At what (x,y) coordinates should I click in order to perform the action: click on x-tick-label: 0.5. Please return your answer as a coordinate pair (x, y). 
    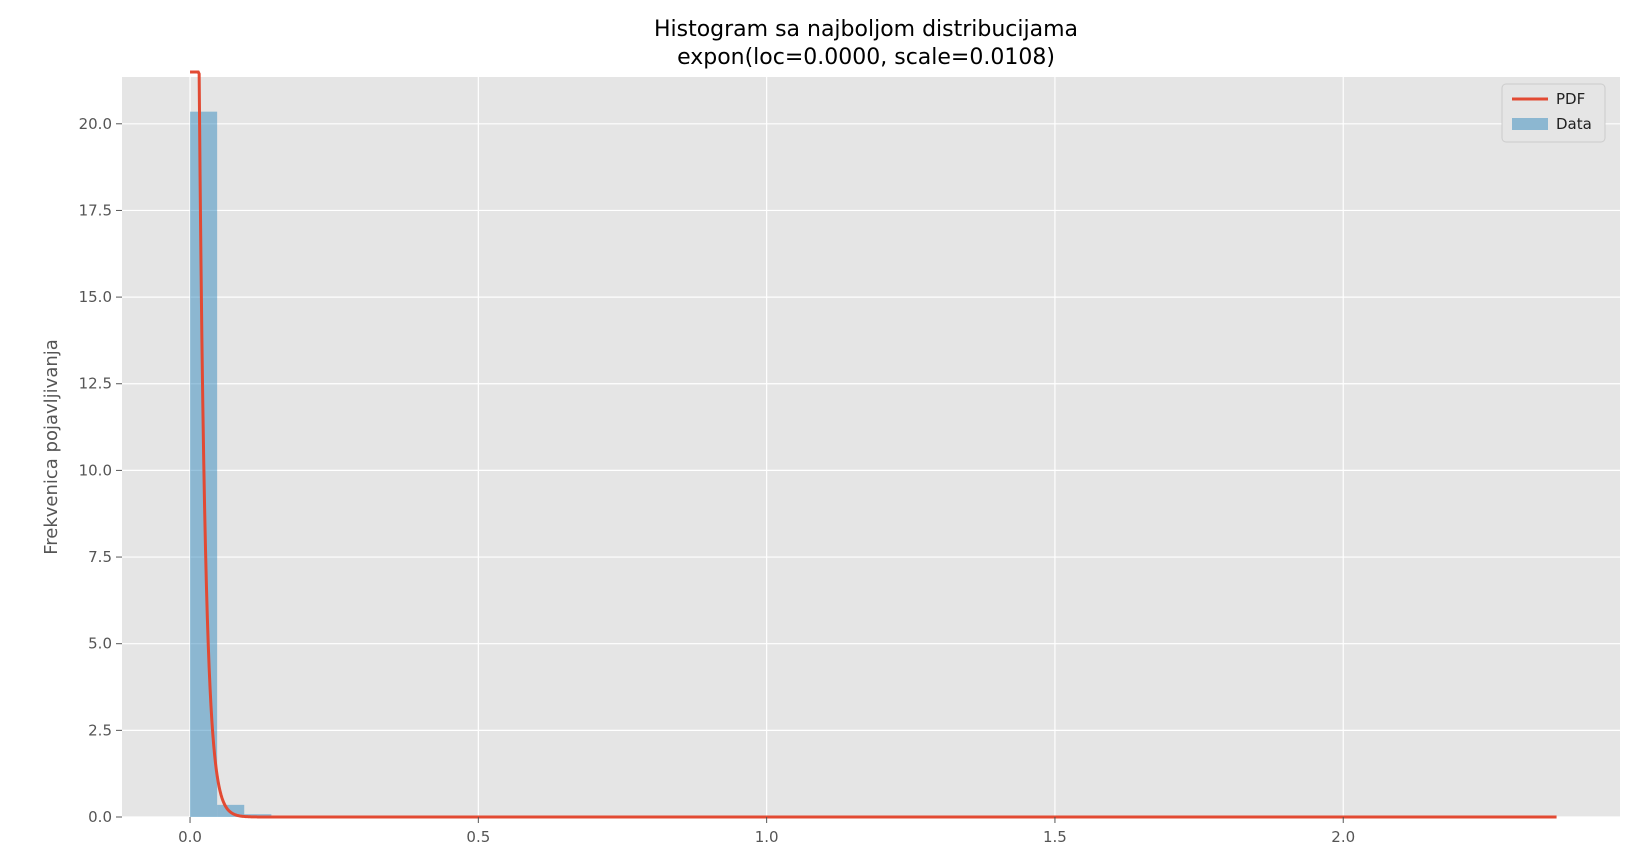
    Looking at the image, I should click on (478, 837).